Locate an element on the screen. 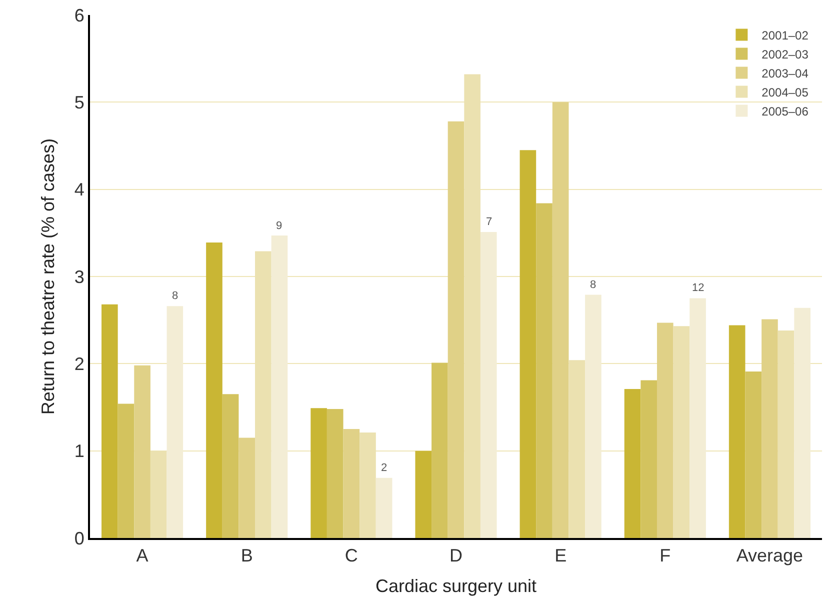  legend-label: 2004–05 is located at coordinates (785, 92).